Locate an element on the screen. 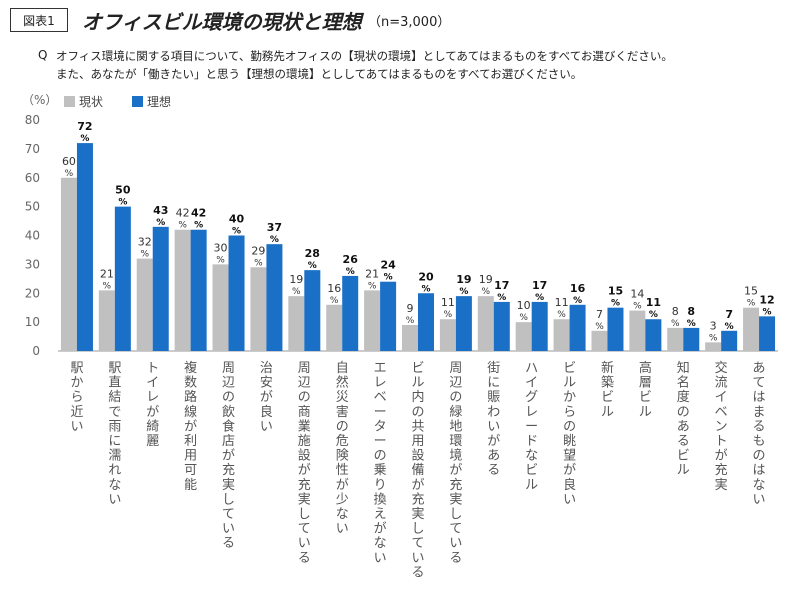 Image resolution: width=800 pixels, height=599 pixels. x-category-label: あてはまるものはない is located at coordinates (759, 434).